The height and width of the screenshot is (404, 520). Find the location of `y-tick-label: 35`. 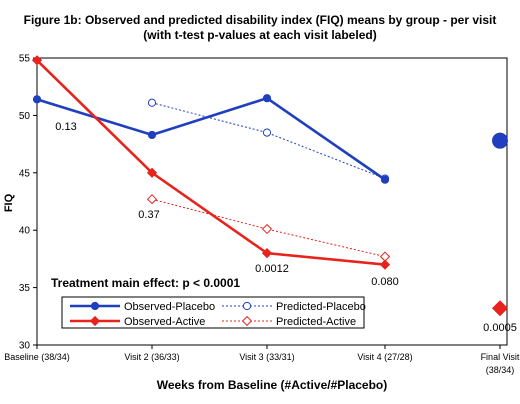

y-tick-label: 35 is located at coordinates (25, 288).